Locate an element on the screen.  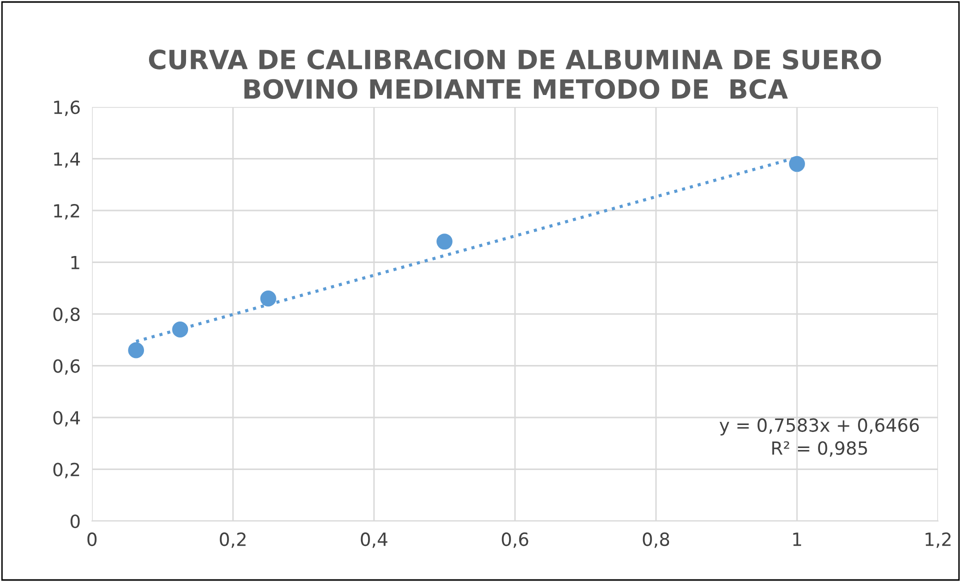
y-tick-label: 0 is located at coordinates (75, 521).